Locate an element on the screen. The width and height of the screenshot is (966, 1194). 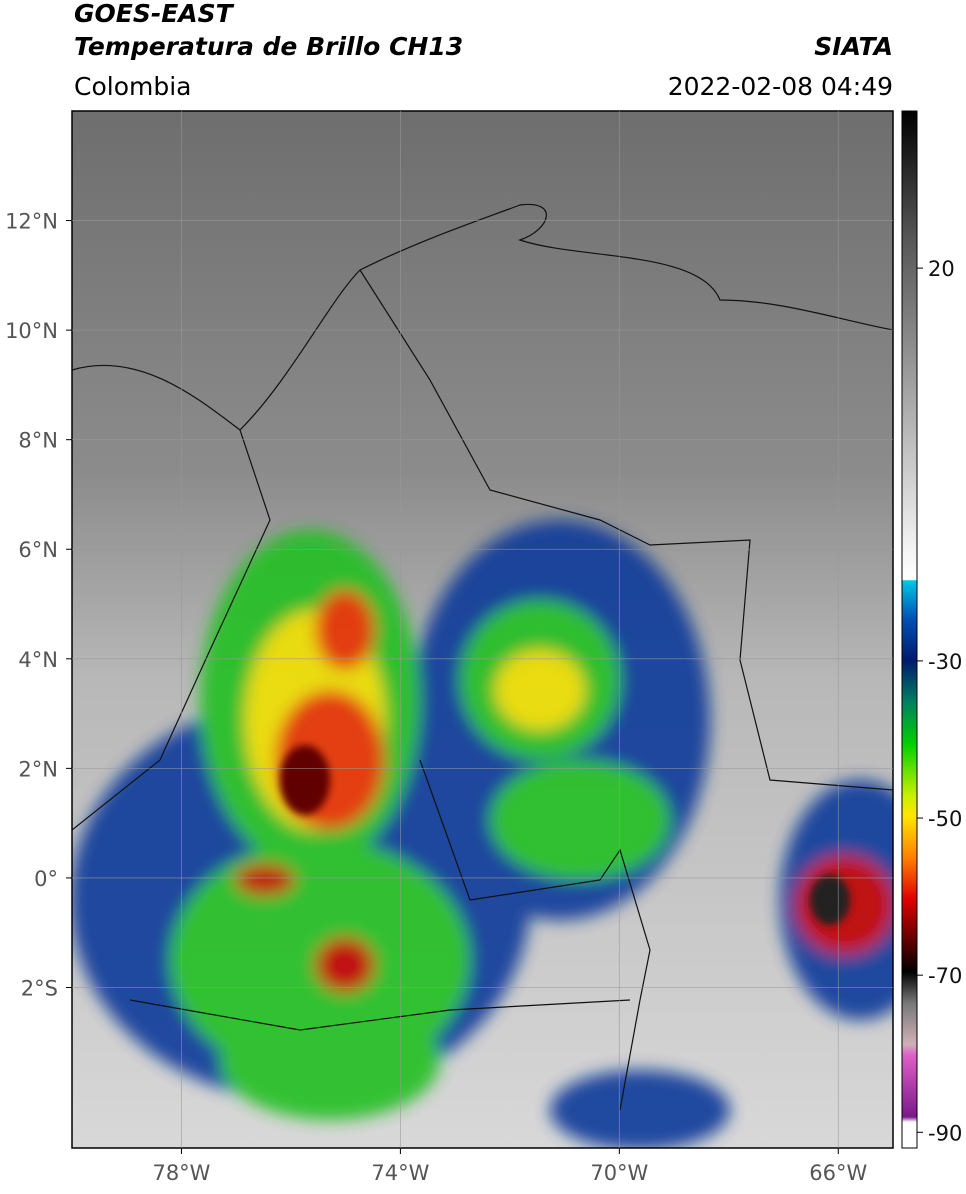
x-tick-label: 74°W is located at coordinates (400, 1173).